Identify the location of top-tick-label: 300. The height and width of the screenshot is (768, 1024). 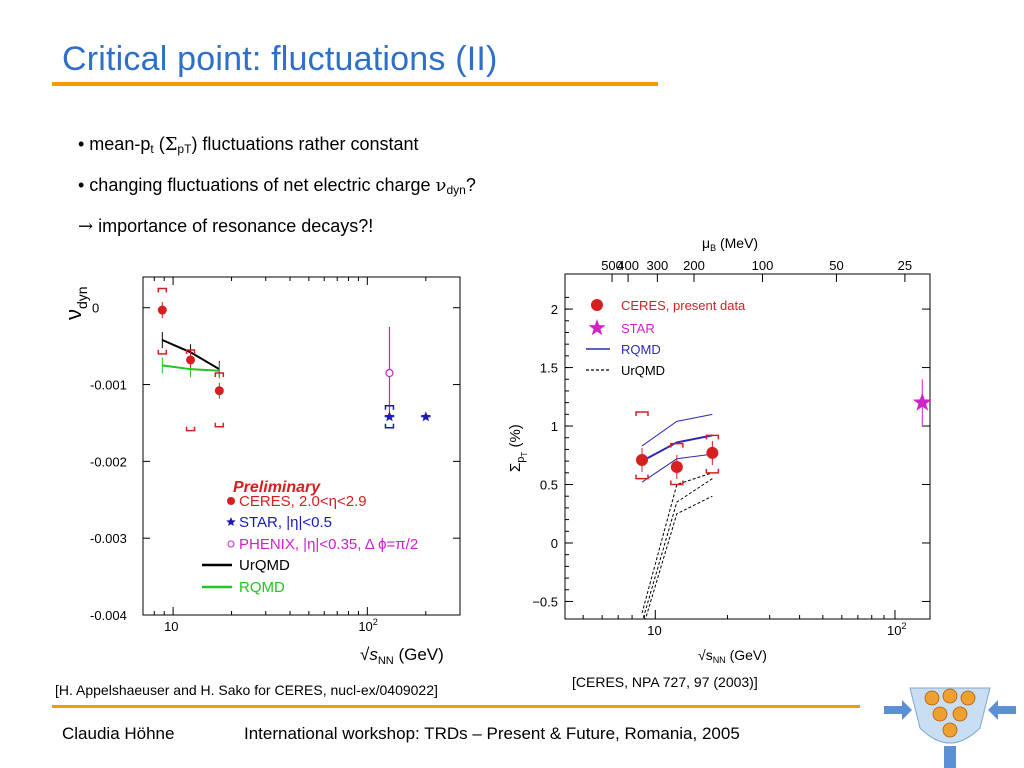
(658, 265).